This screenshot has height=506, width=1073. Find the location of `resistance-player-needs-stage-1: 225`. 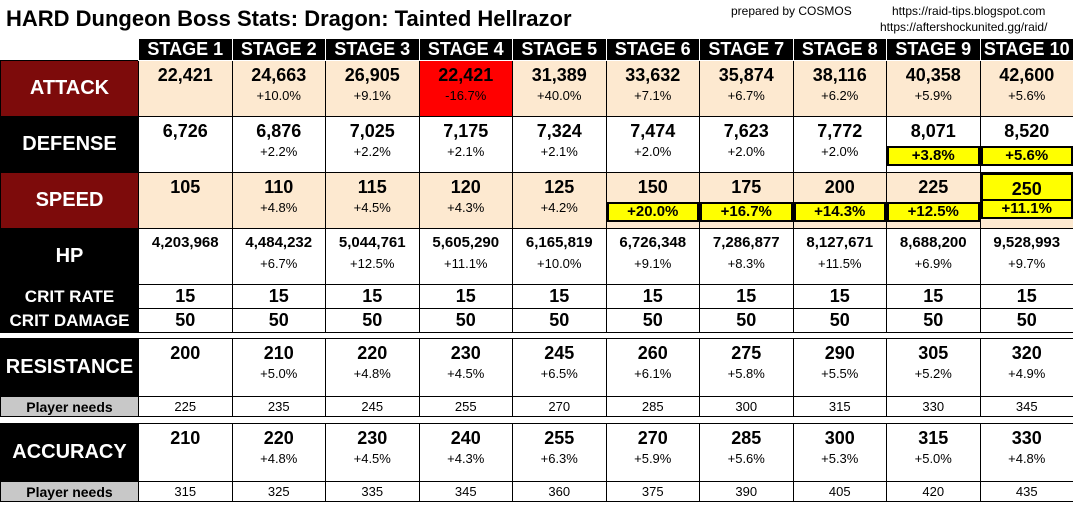

resistance-player-needs-stage-1: 225 is located at coordinates (185, 406).